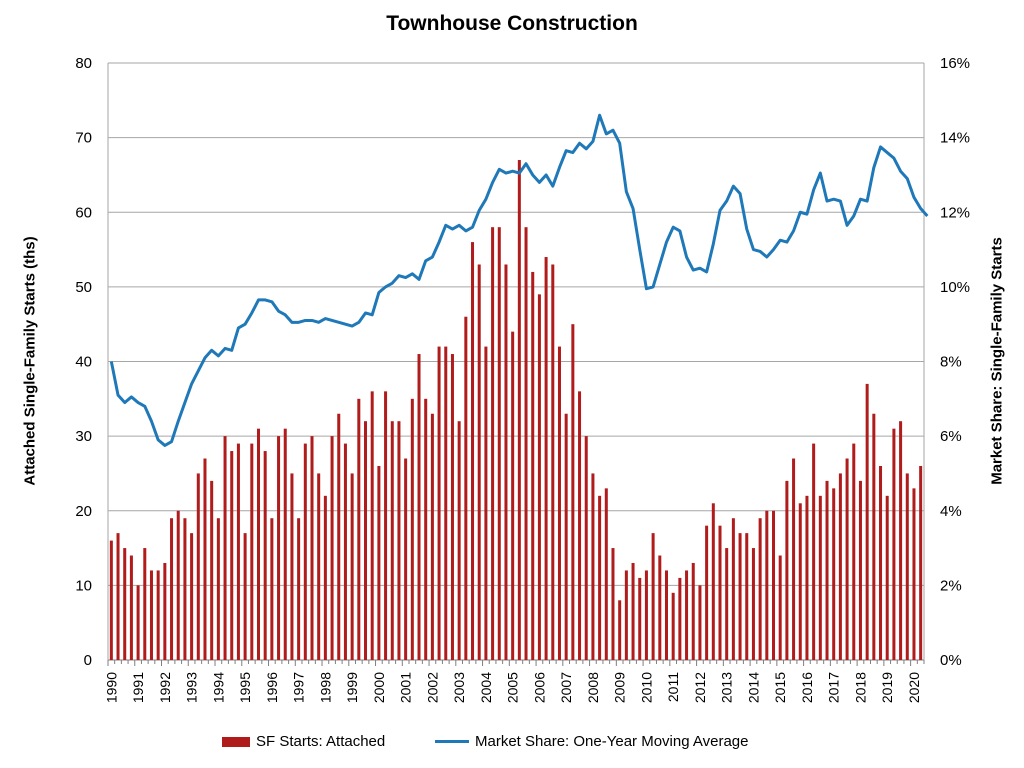 This screenshot has width=1024, height=768. I want to click on x-tick-label: 2014, so click(753, 687).